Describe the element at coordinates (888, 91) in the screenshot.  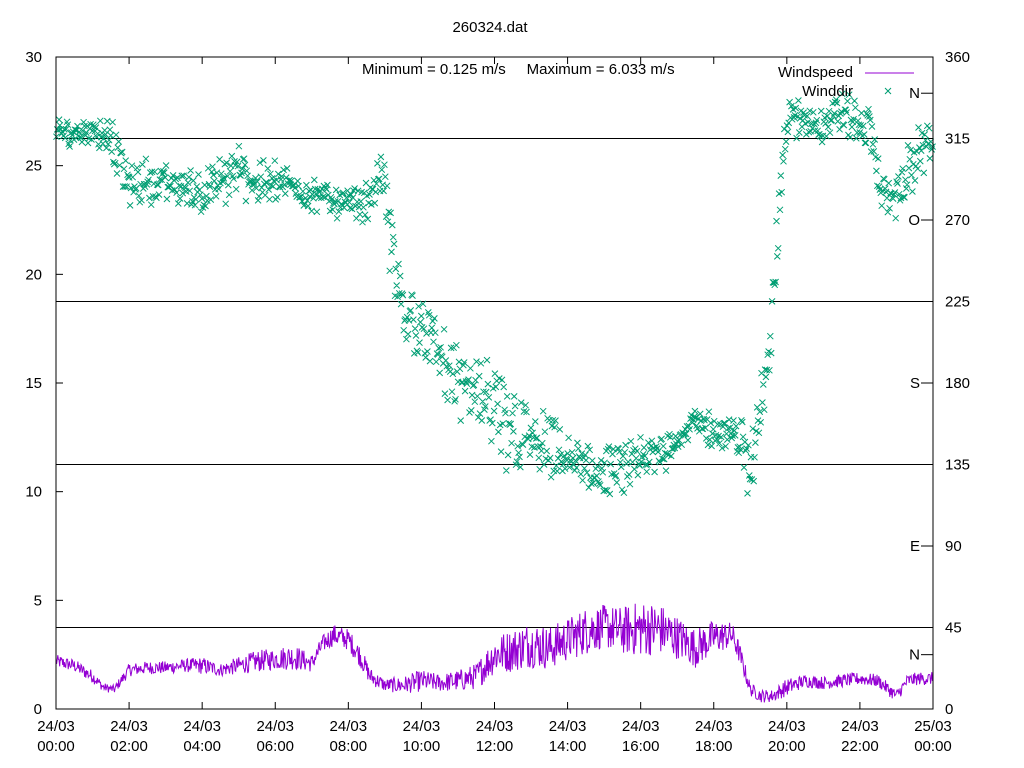
I see `legend-marker-winddir` at that location.